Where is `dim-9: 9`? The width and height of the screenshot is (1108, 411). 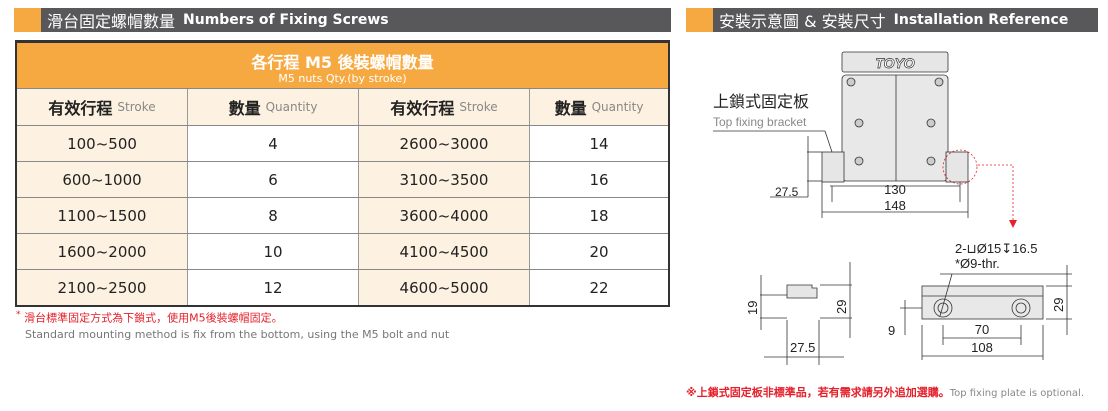 dim-9: 9 is located at coordinates (891, 330).